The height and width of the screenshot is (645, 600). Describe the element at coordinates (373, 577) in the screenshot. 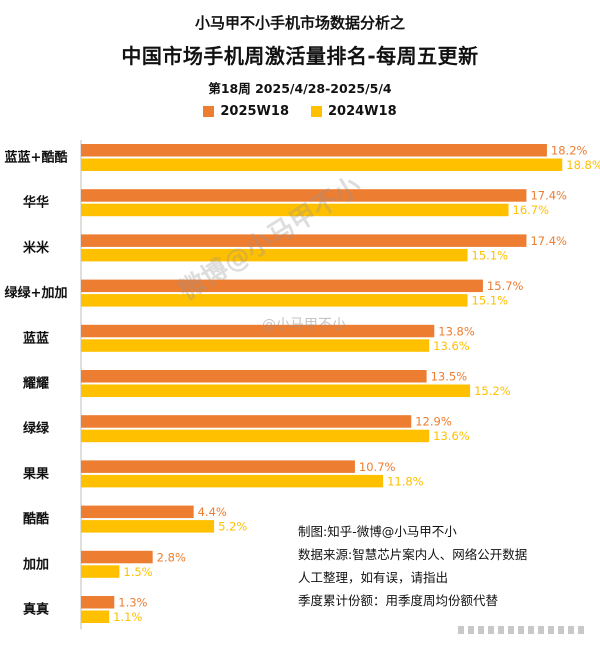

I see `note-line: 人工整理，如有误，请指出` at that location.